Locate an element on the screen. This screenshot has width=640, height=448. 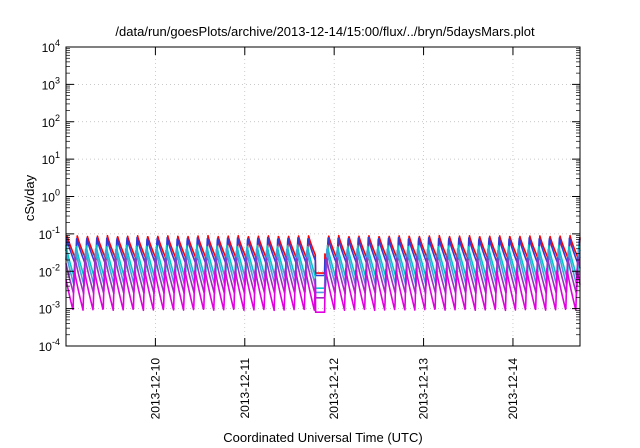
series-layer is located at coordinates (323, 274).